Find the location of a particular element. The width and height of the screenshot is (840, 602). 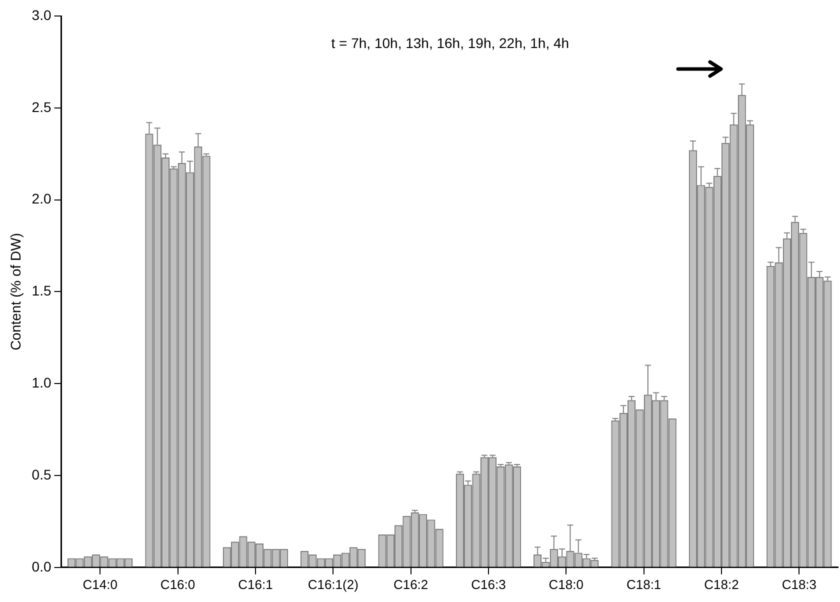

y-tick-label: 3.0 is located at coordinates (42, 14).